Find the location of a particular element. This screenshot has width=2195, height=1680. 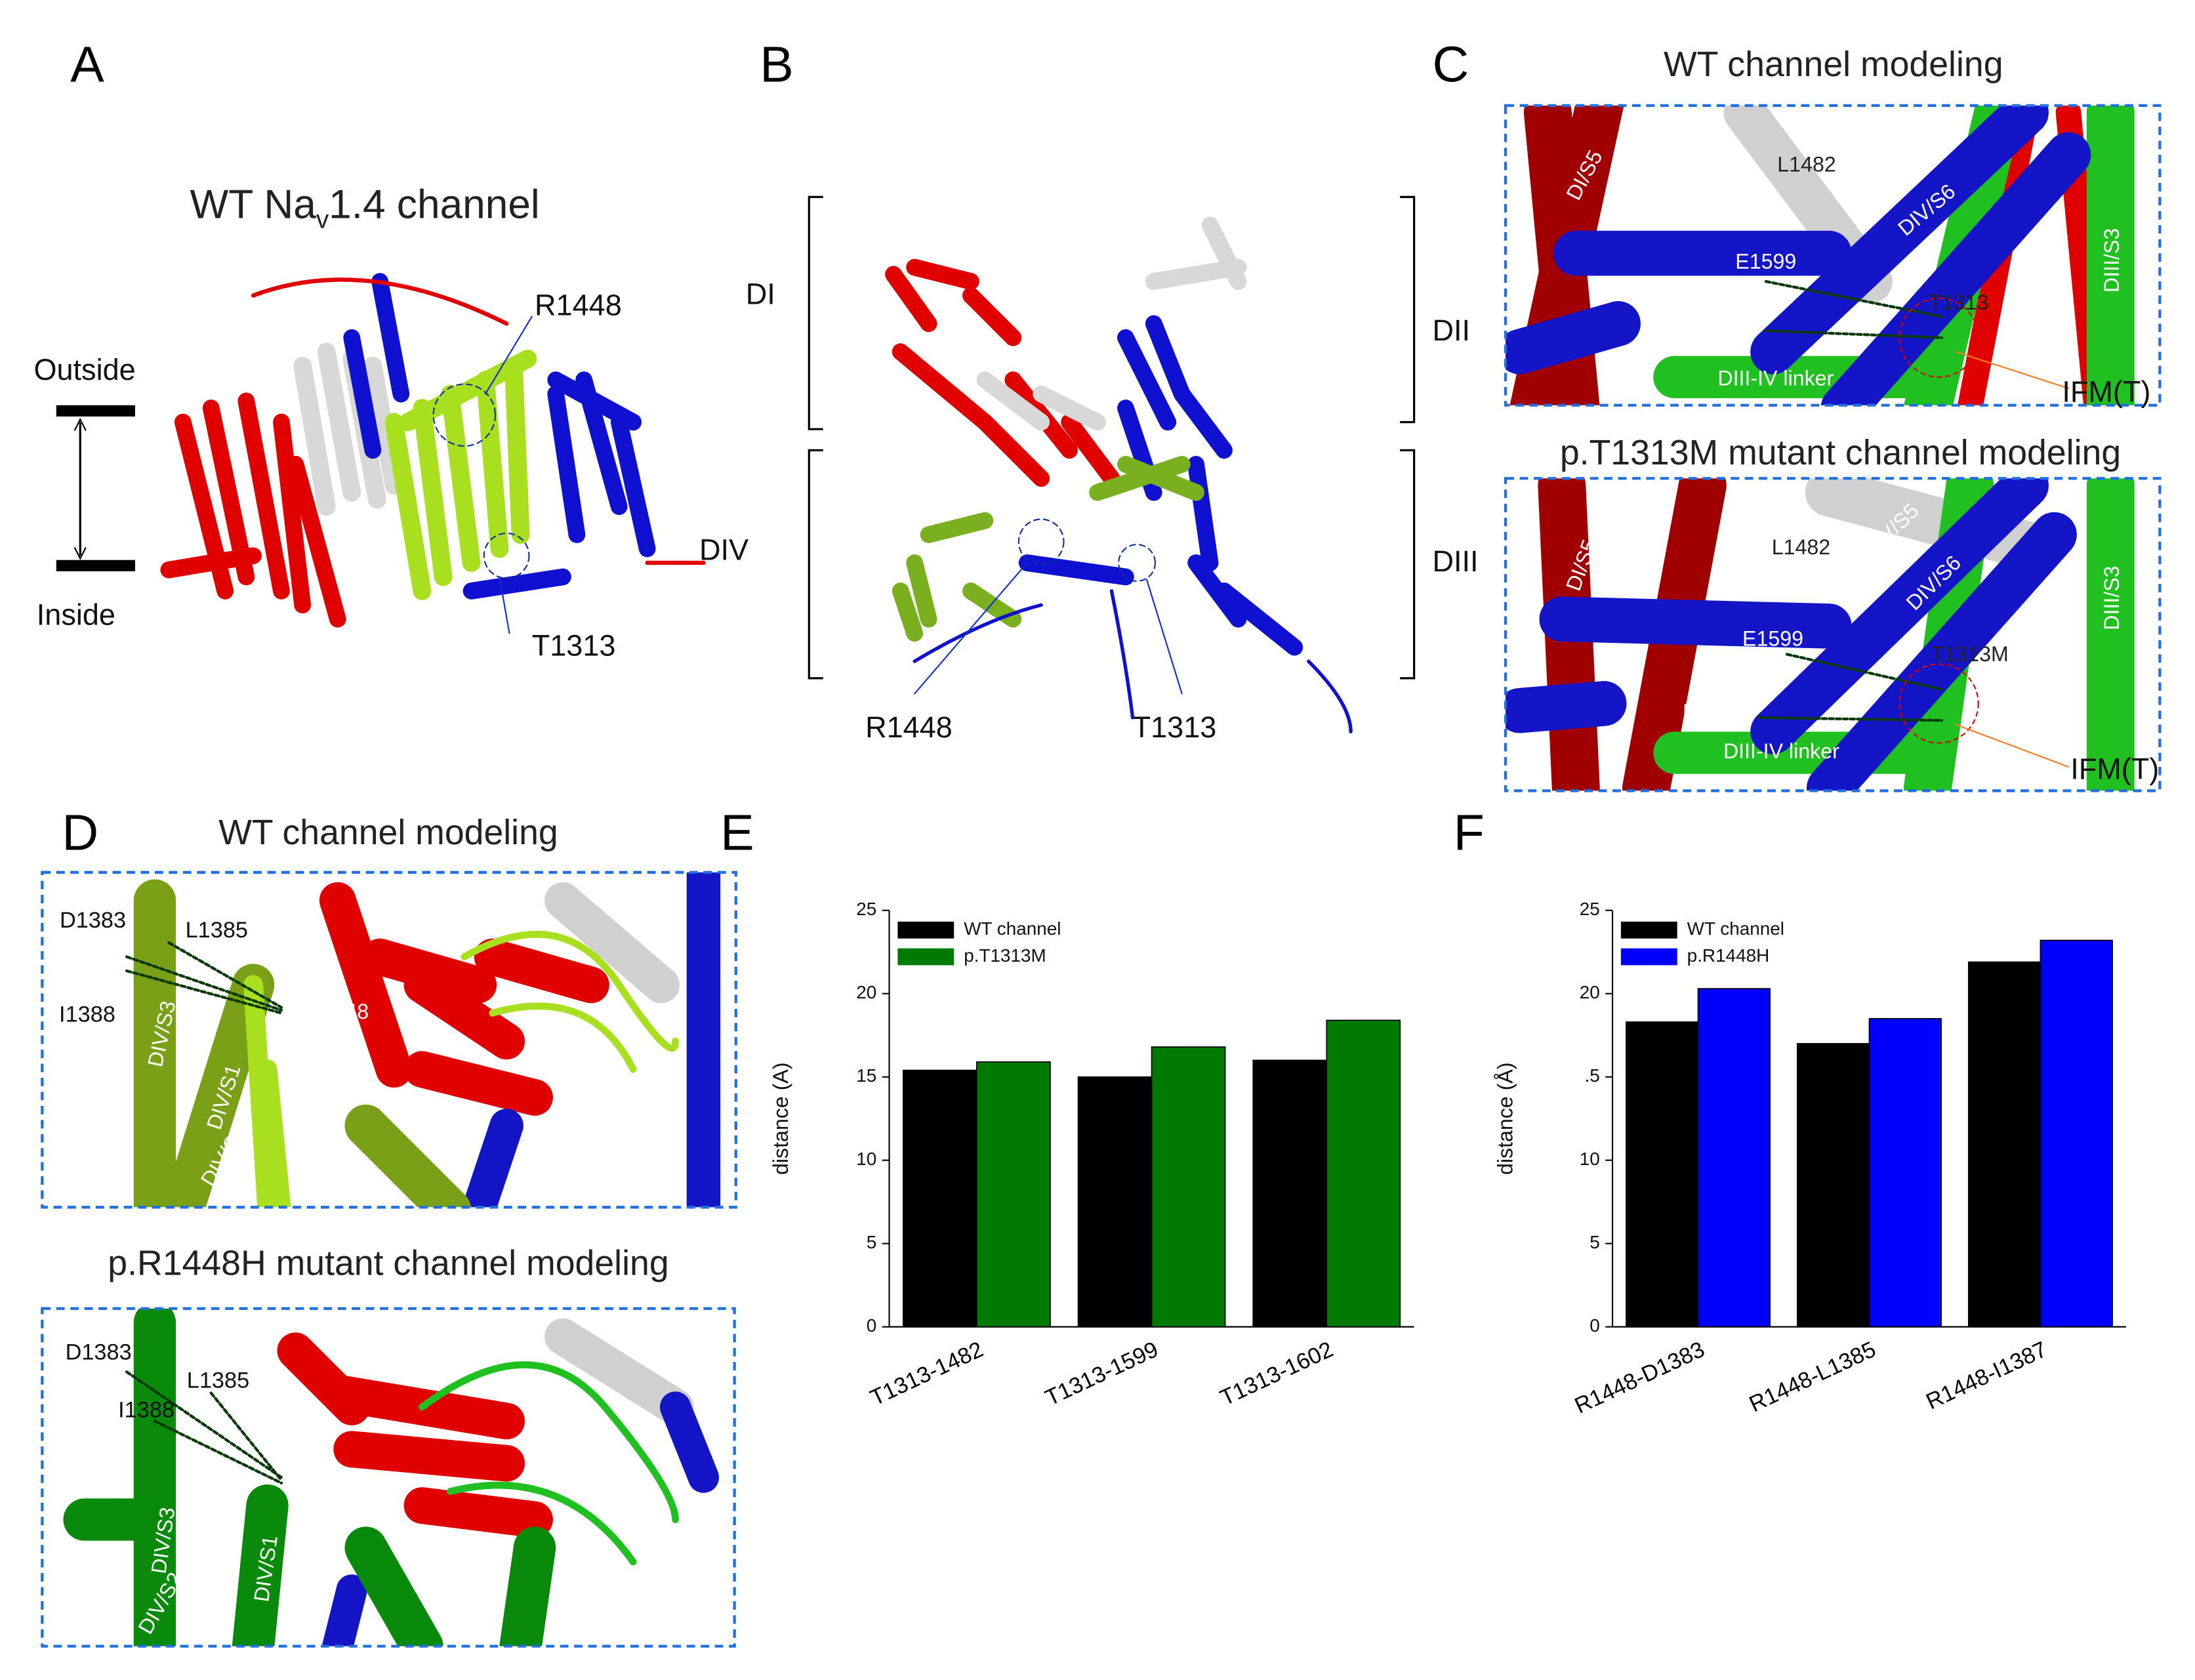

title-sub: v is located at coordinates (322, 219).